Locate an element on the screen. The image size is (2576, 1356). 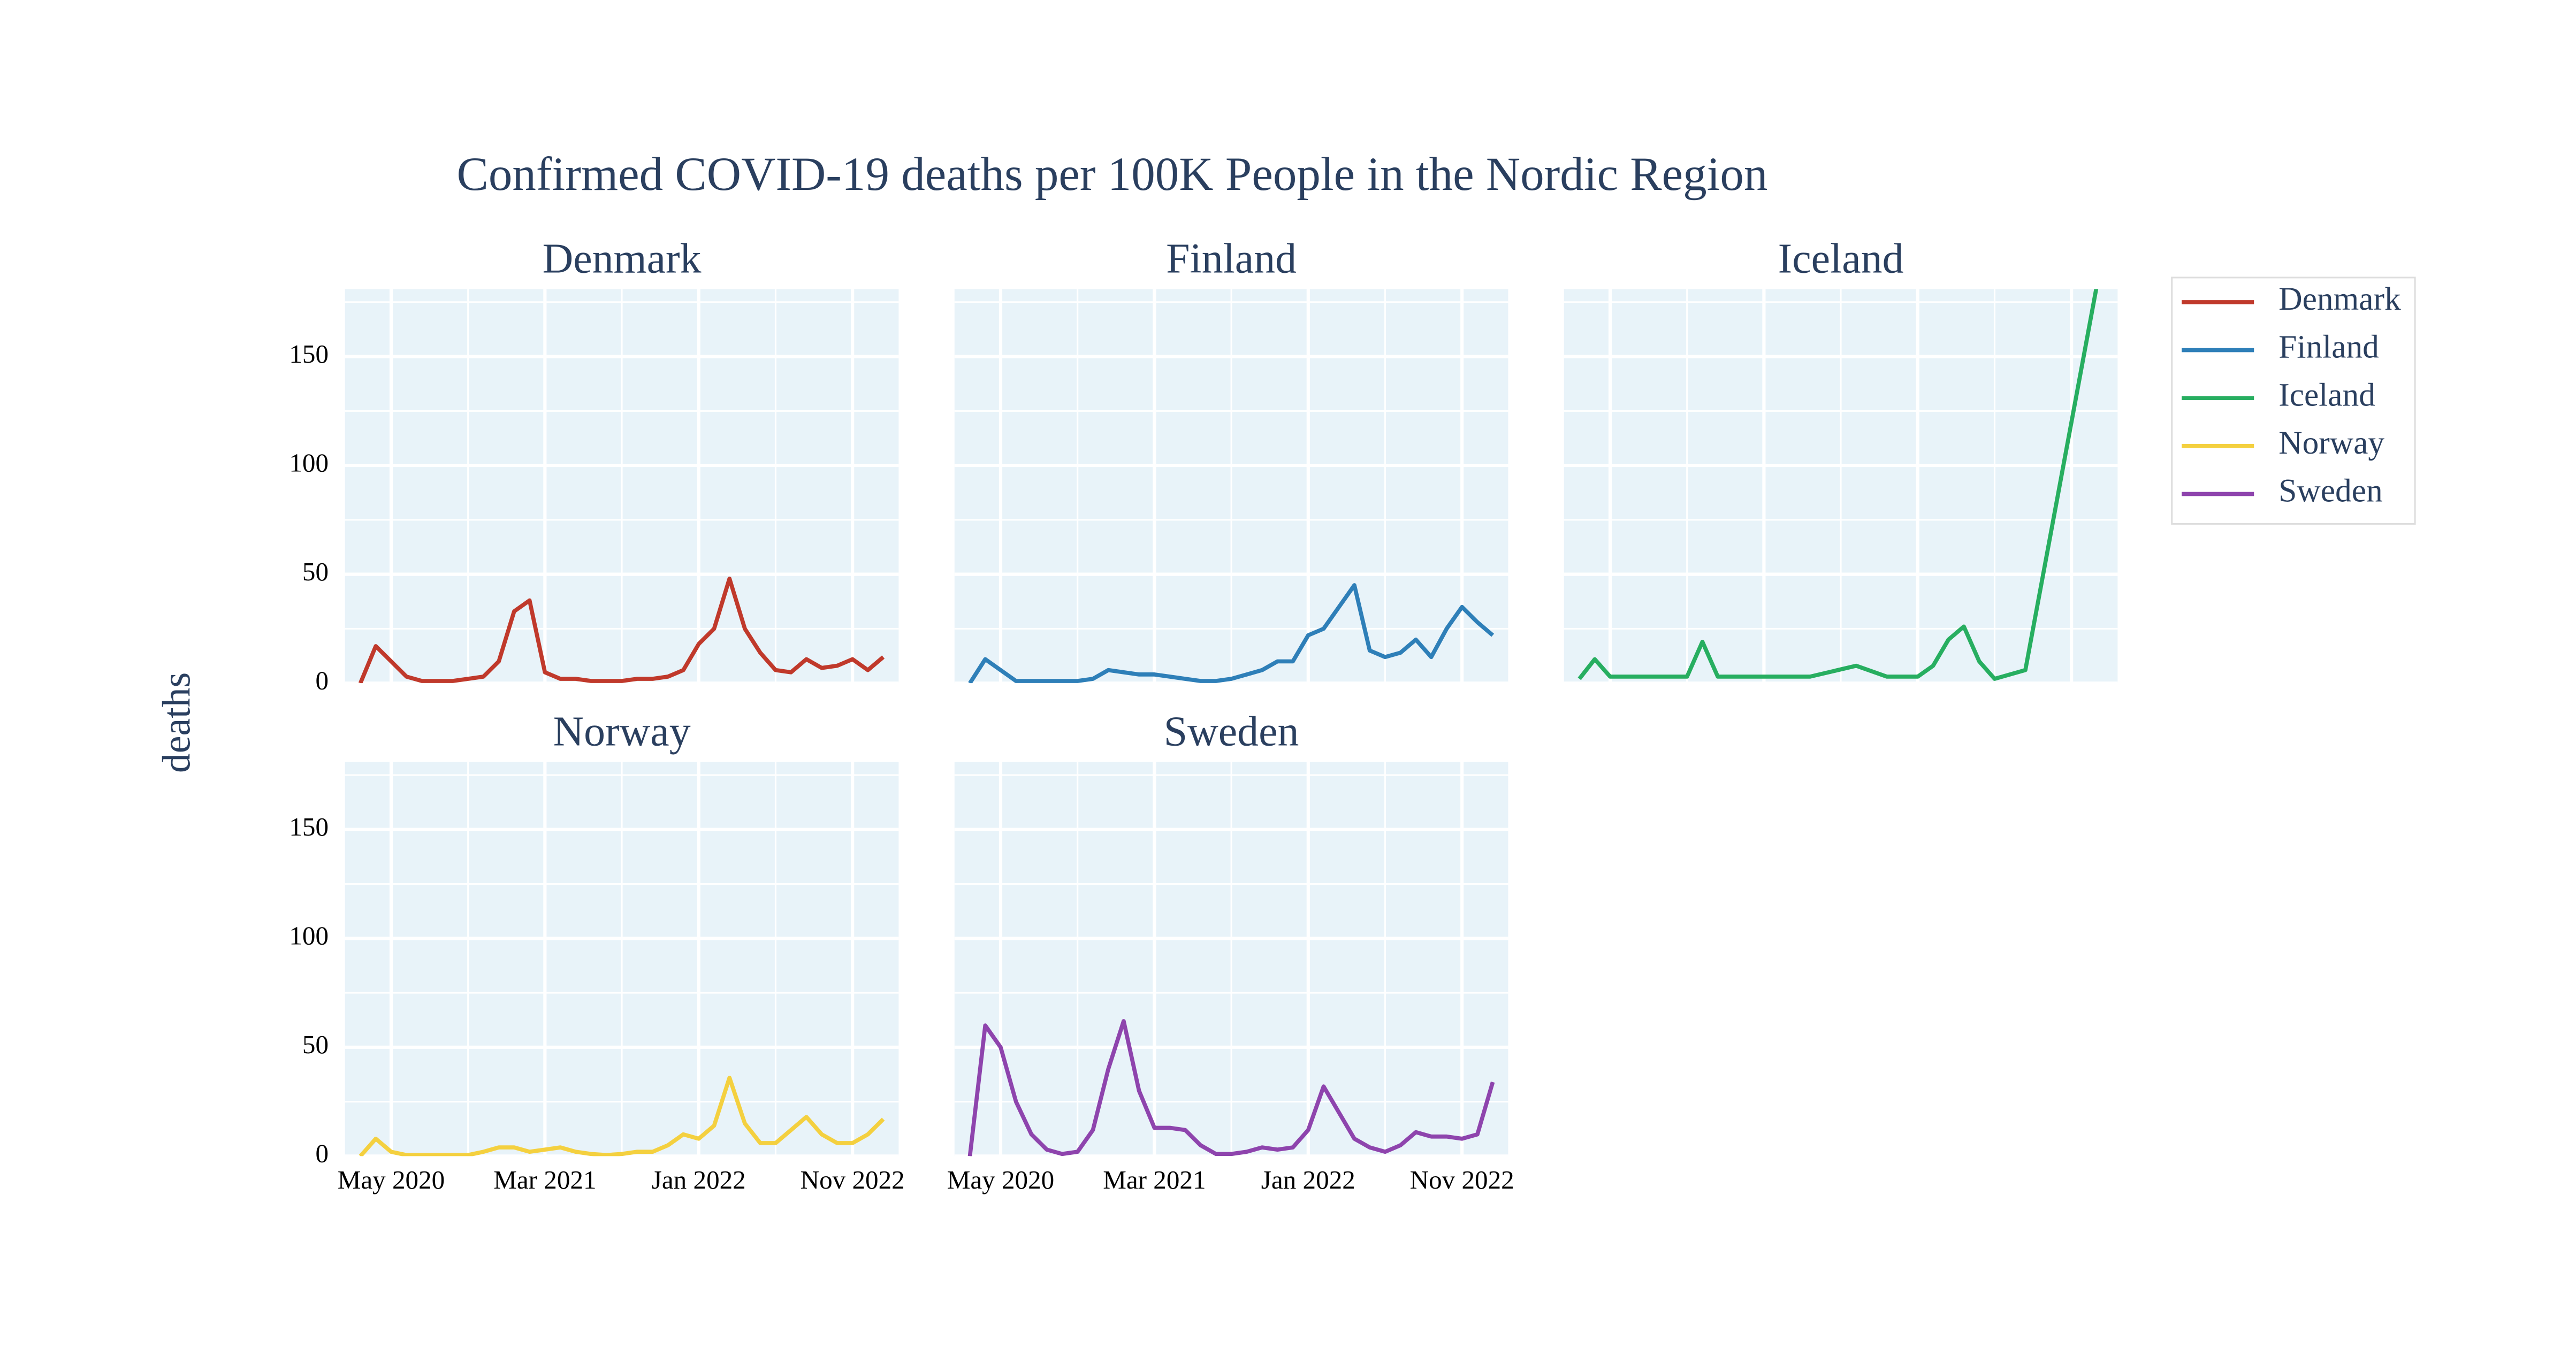
legend-label: Denmark is located at coordinates (2339, 299).